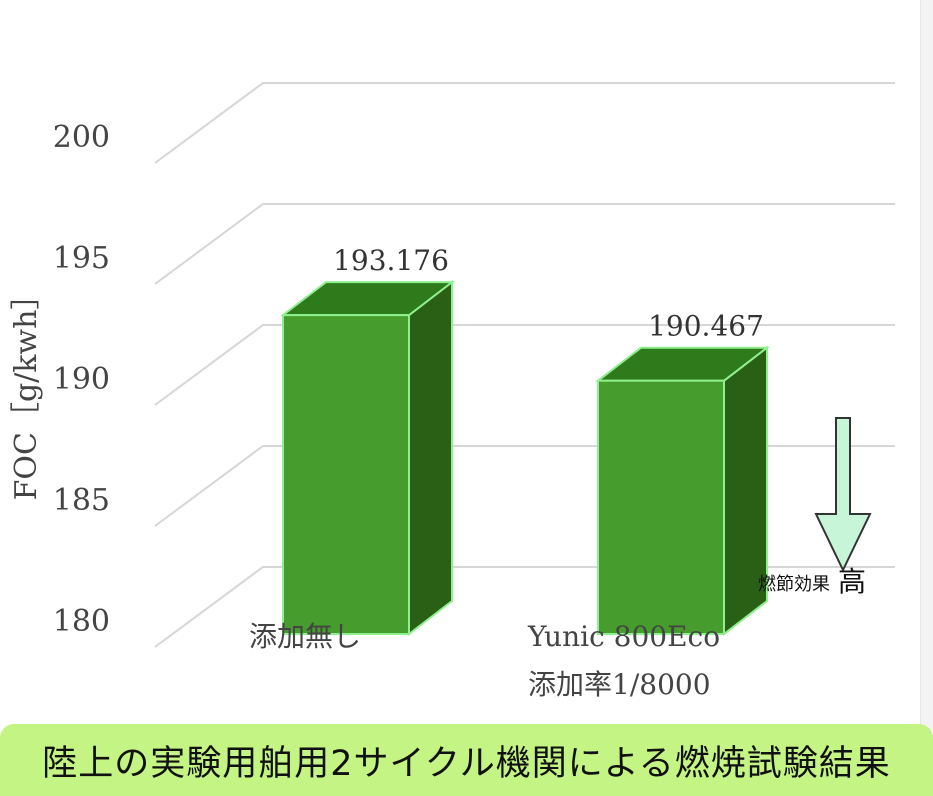  Describe the element at coordinates (706, 326) in the screenshot. I see `data-label: 190.467` at that location.